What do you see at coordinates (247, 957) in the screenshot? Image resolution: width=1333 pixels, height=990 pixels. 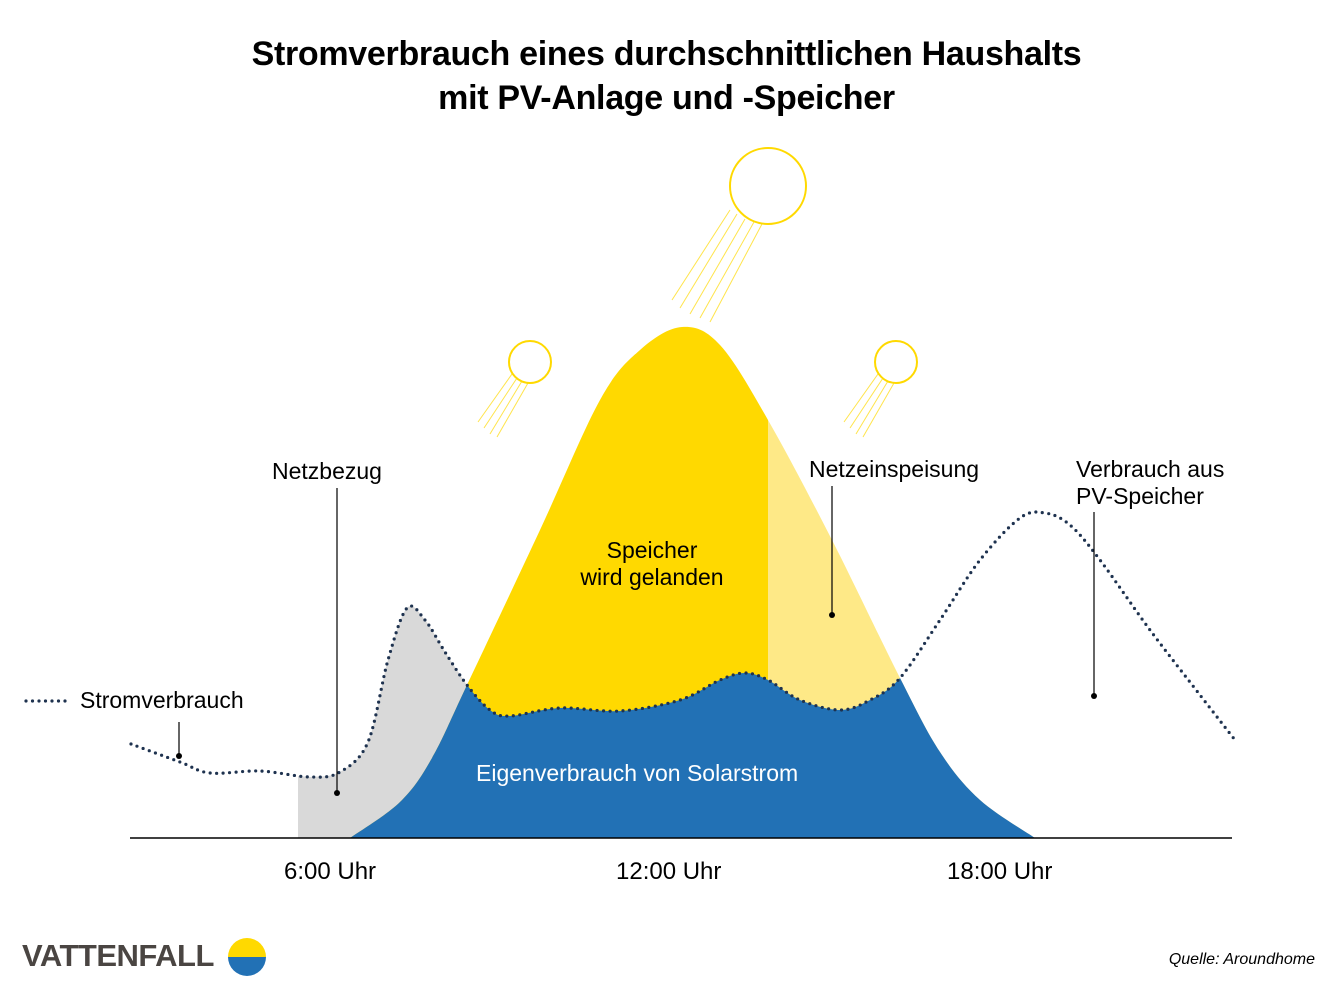 I see `vattenfall-logo-icon` at bounding box center [247, 957].